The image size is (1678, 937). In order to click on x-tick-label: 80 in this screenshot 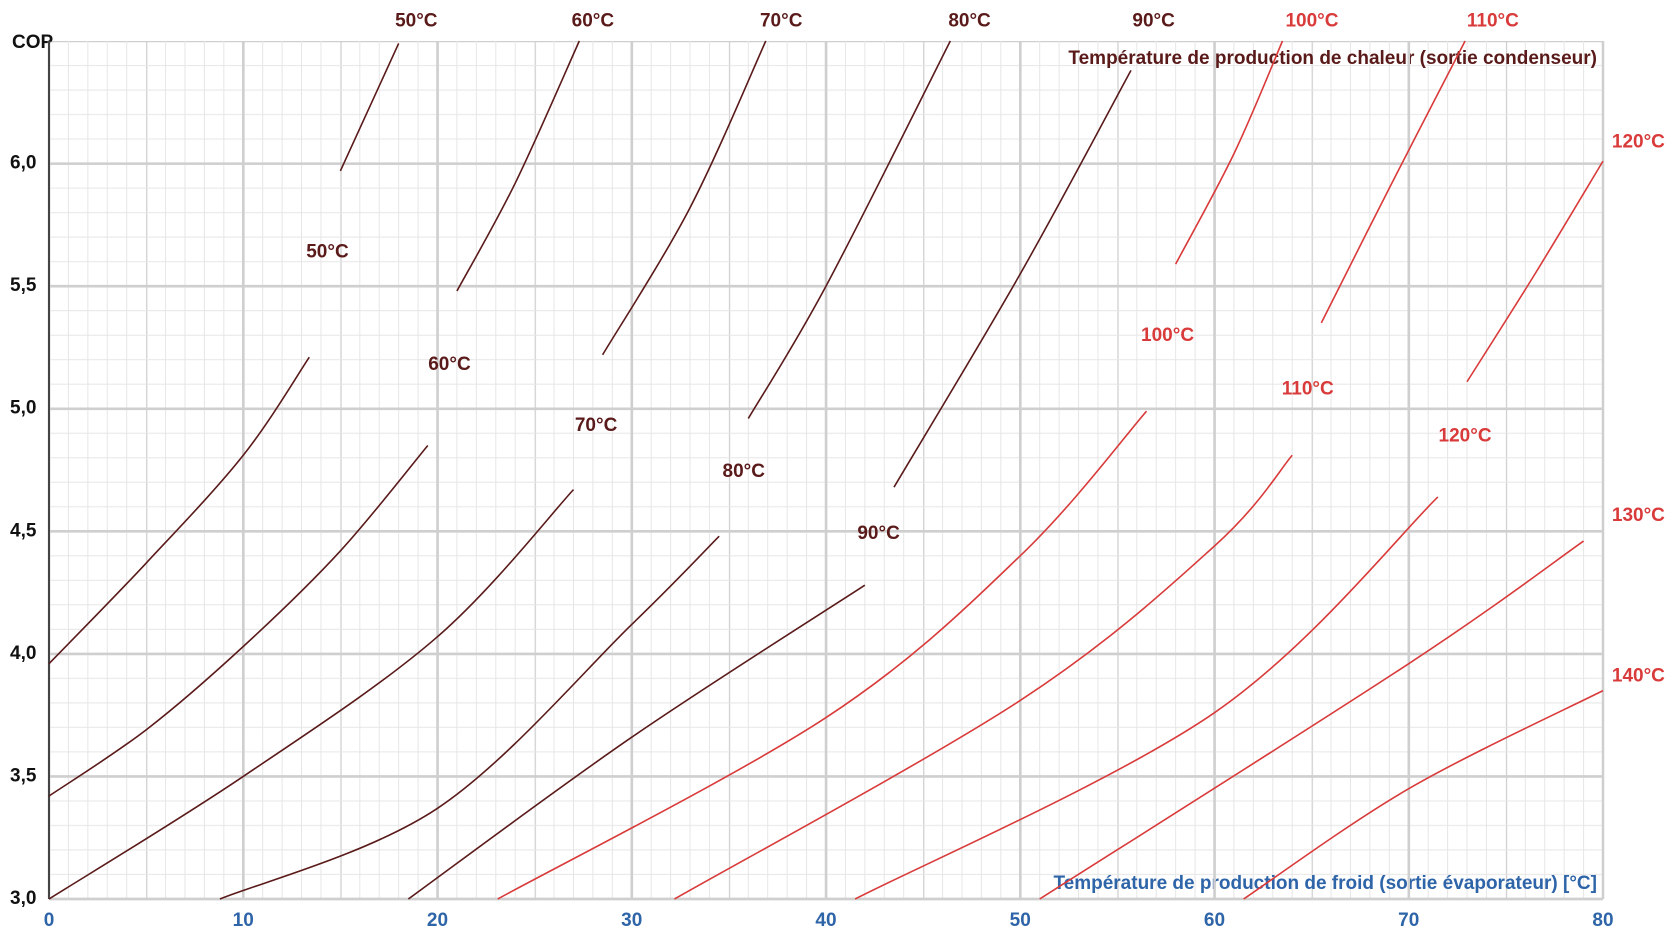, I will do `click(1602, 920)`.